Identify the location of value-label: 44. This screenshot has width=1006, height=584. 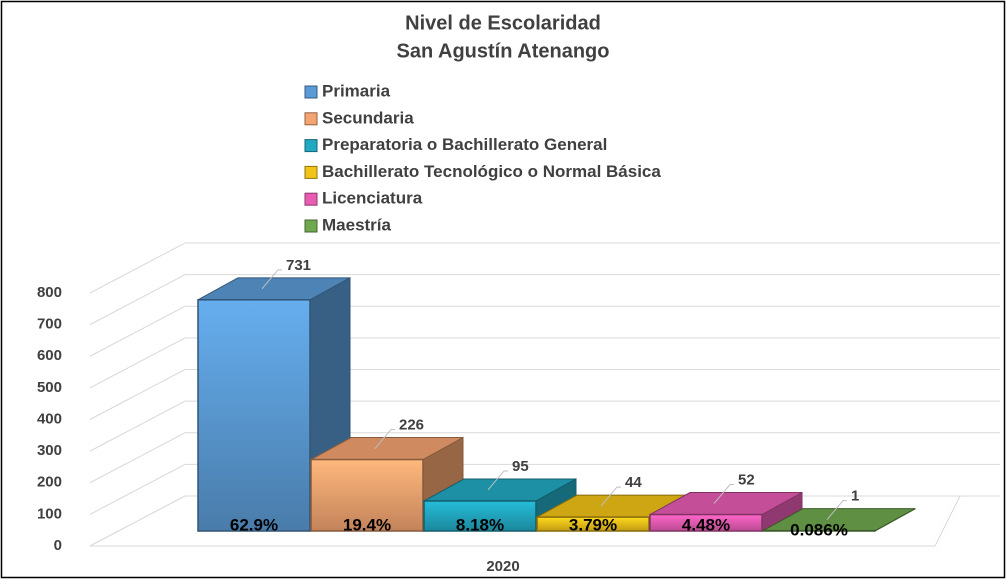
(633, 482).